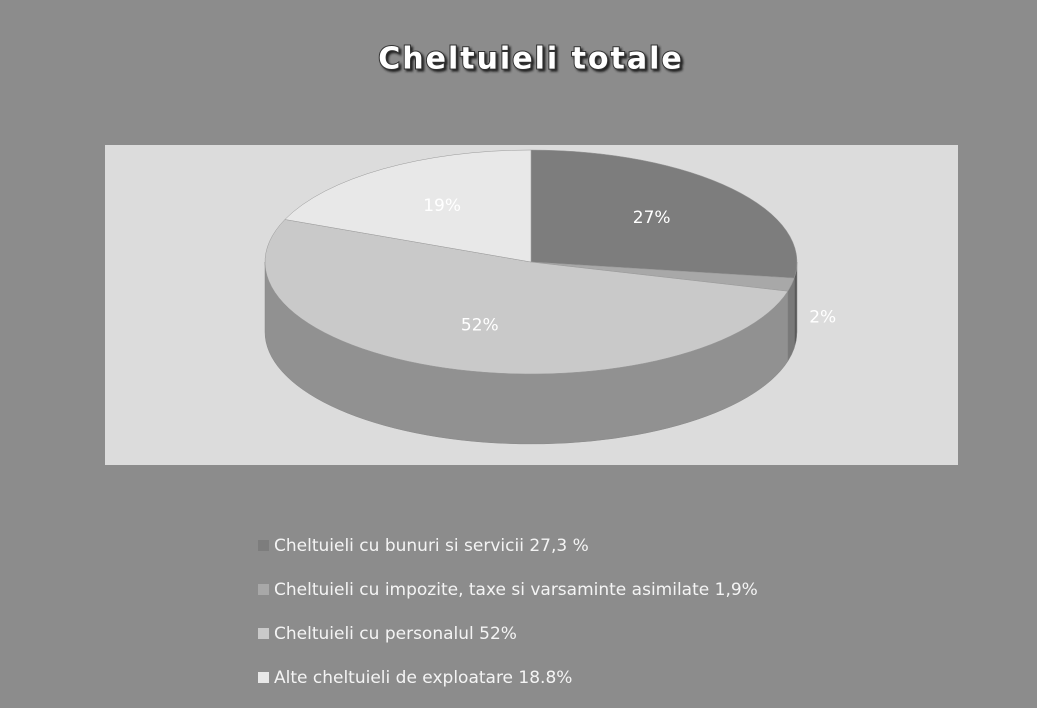  I want to click on data-label: 2%, so click(822, 317).